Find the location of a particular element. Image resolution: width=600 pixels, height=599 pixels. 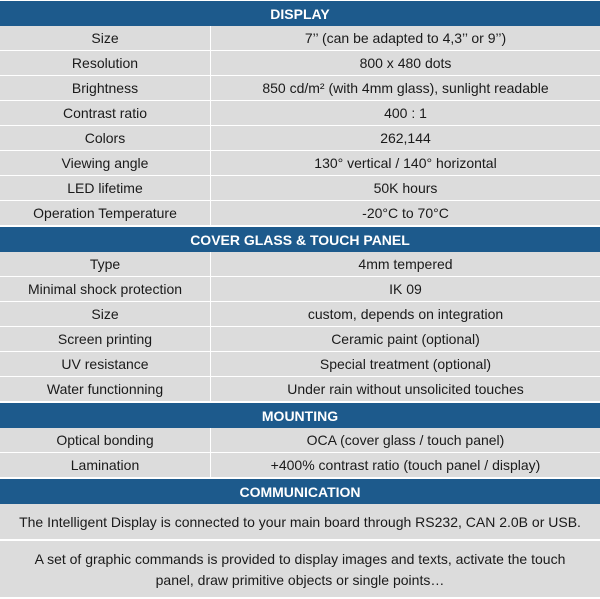

spec-label: Optical bonding is located at coordinates (105, 440).